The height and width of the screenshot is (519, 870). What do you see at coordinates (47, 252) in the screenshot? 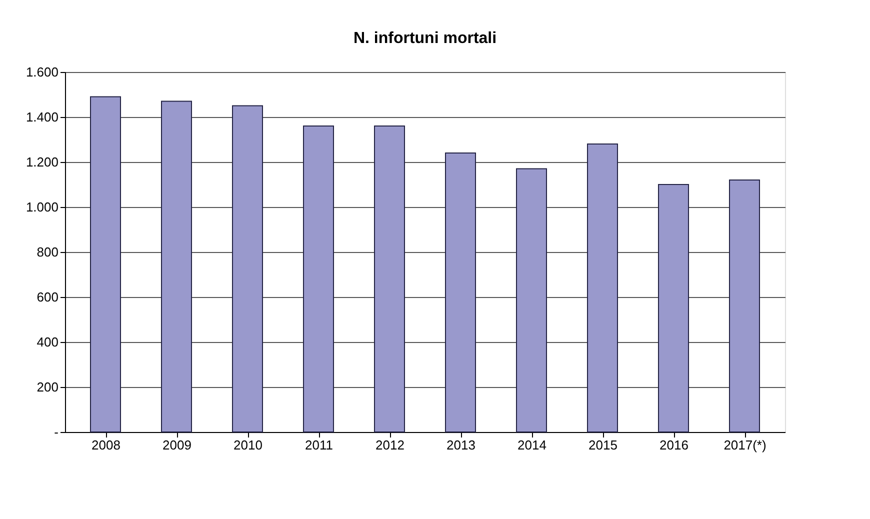
I see `y-tick-label: 800` at bounding box center [47, 252].